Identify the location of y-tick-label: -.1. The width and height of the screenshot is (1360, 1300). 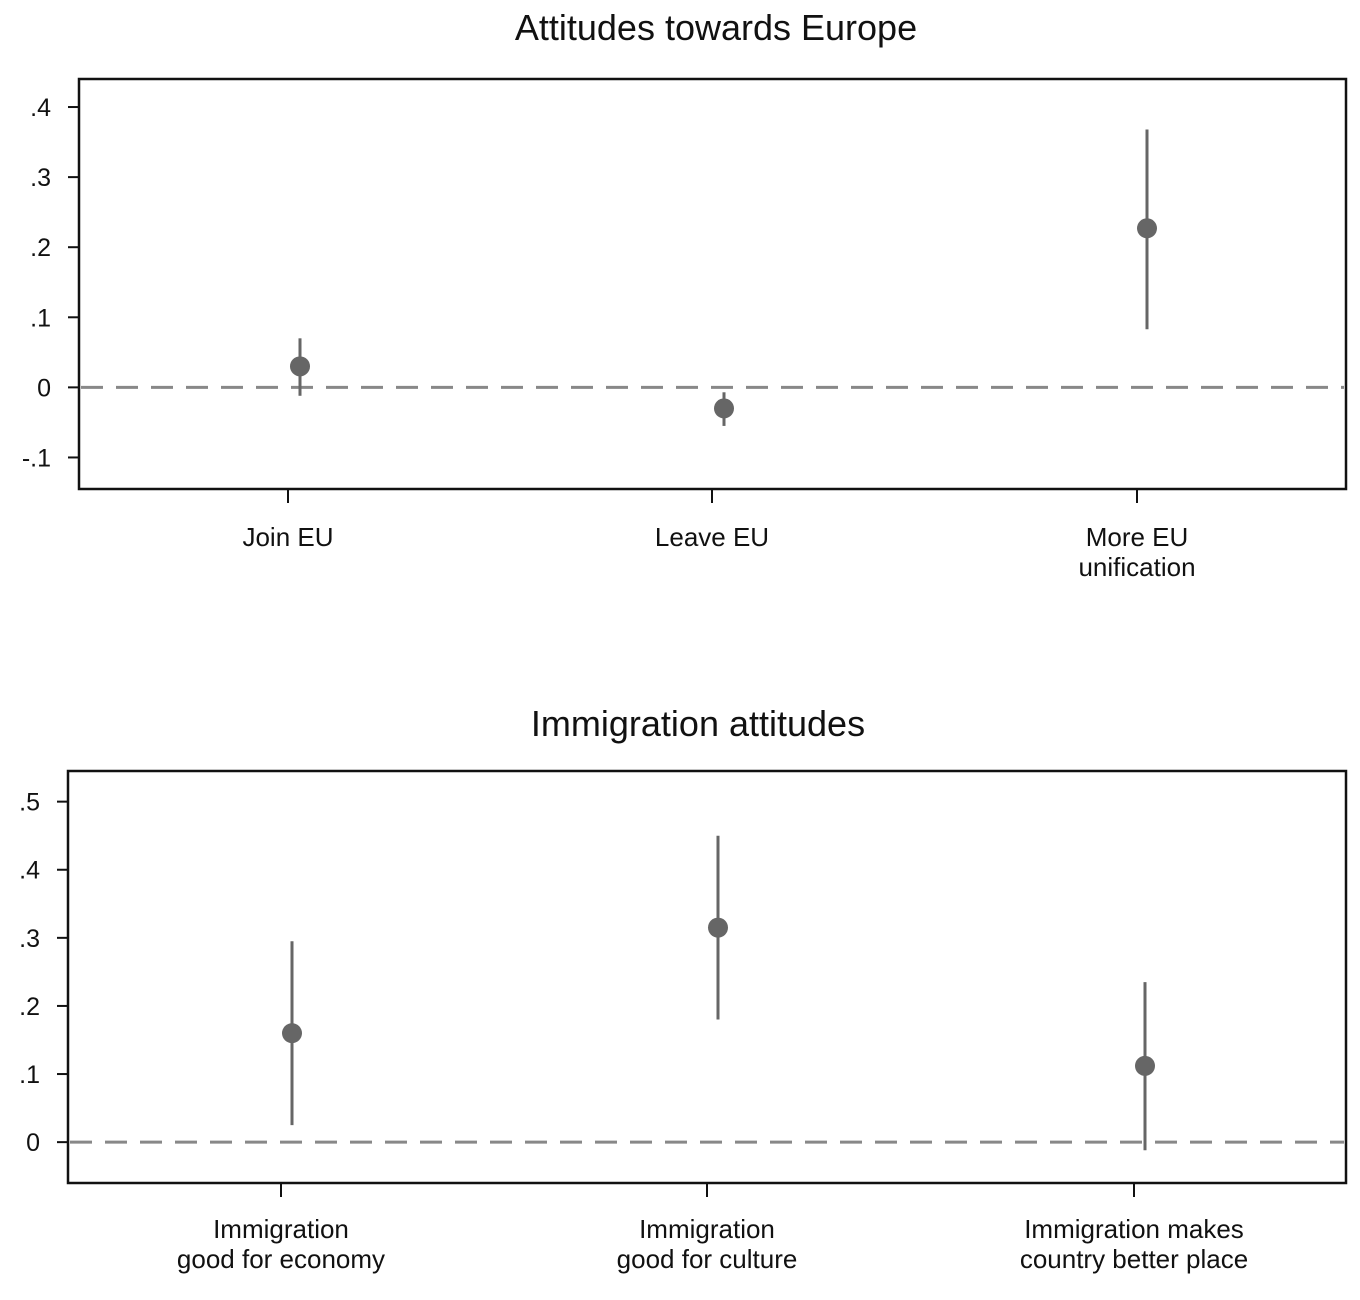
(36, 458).